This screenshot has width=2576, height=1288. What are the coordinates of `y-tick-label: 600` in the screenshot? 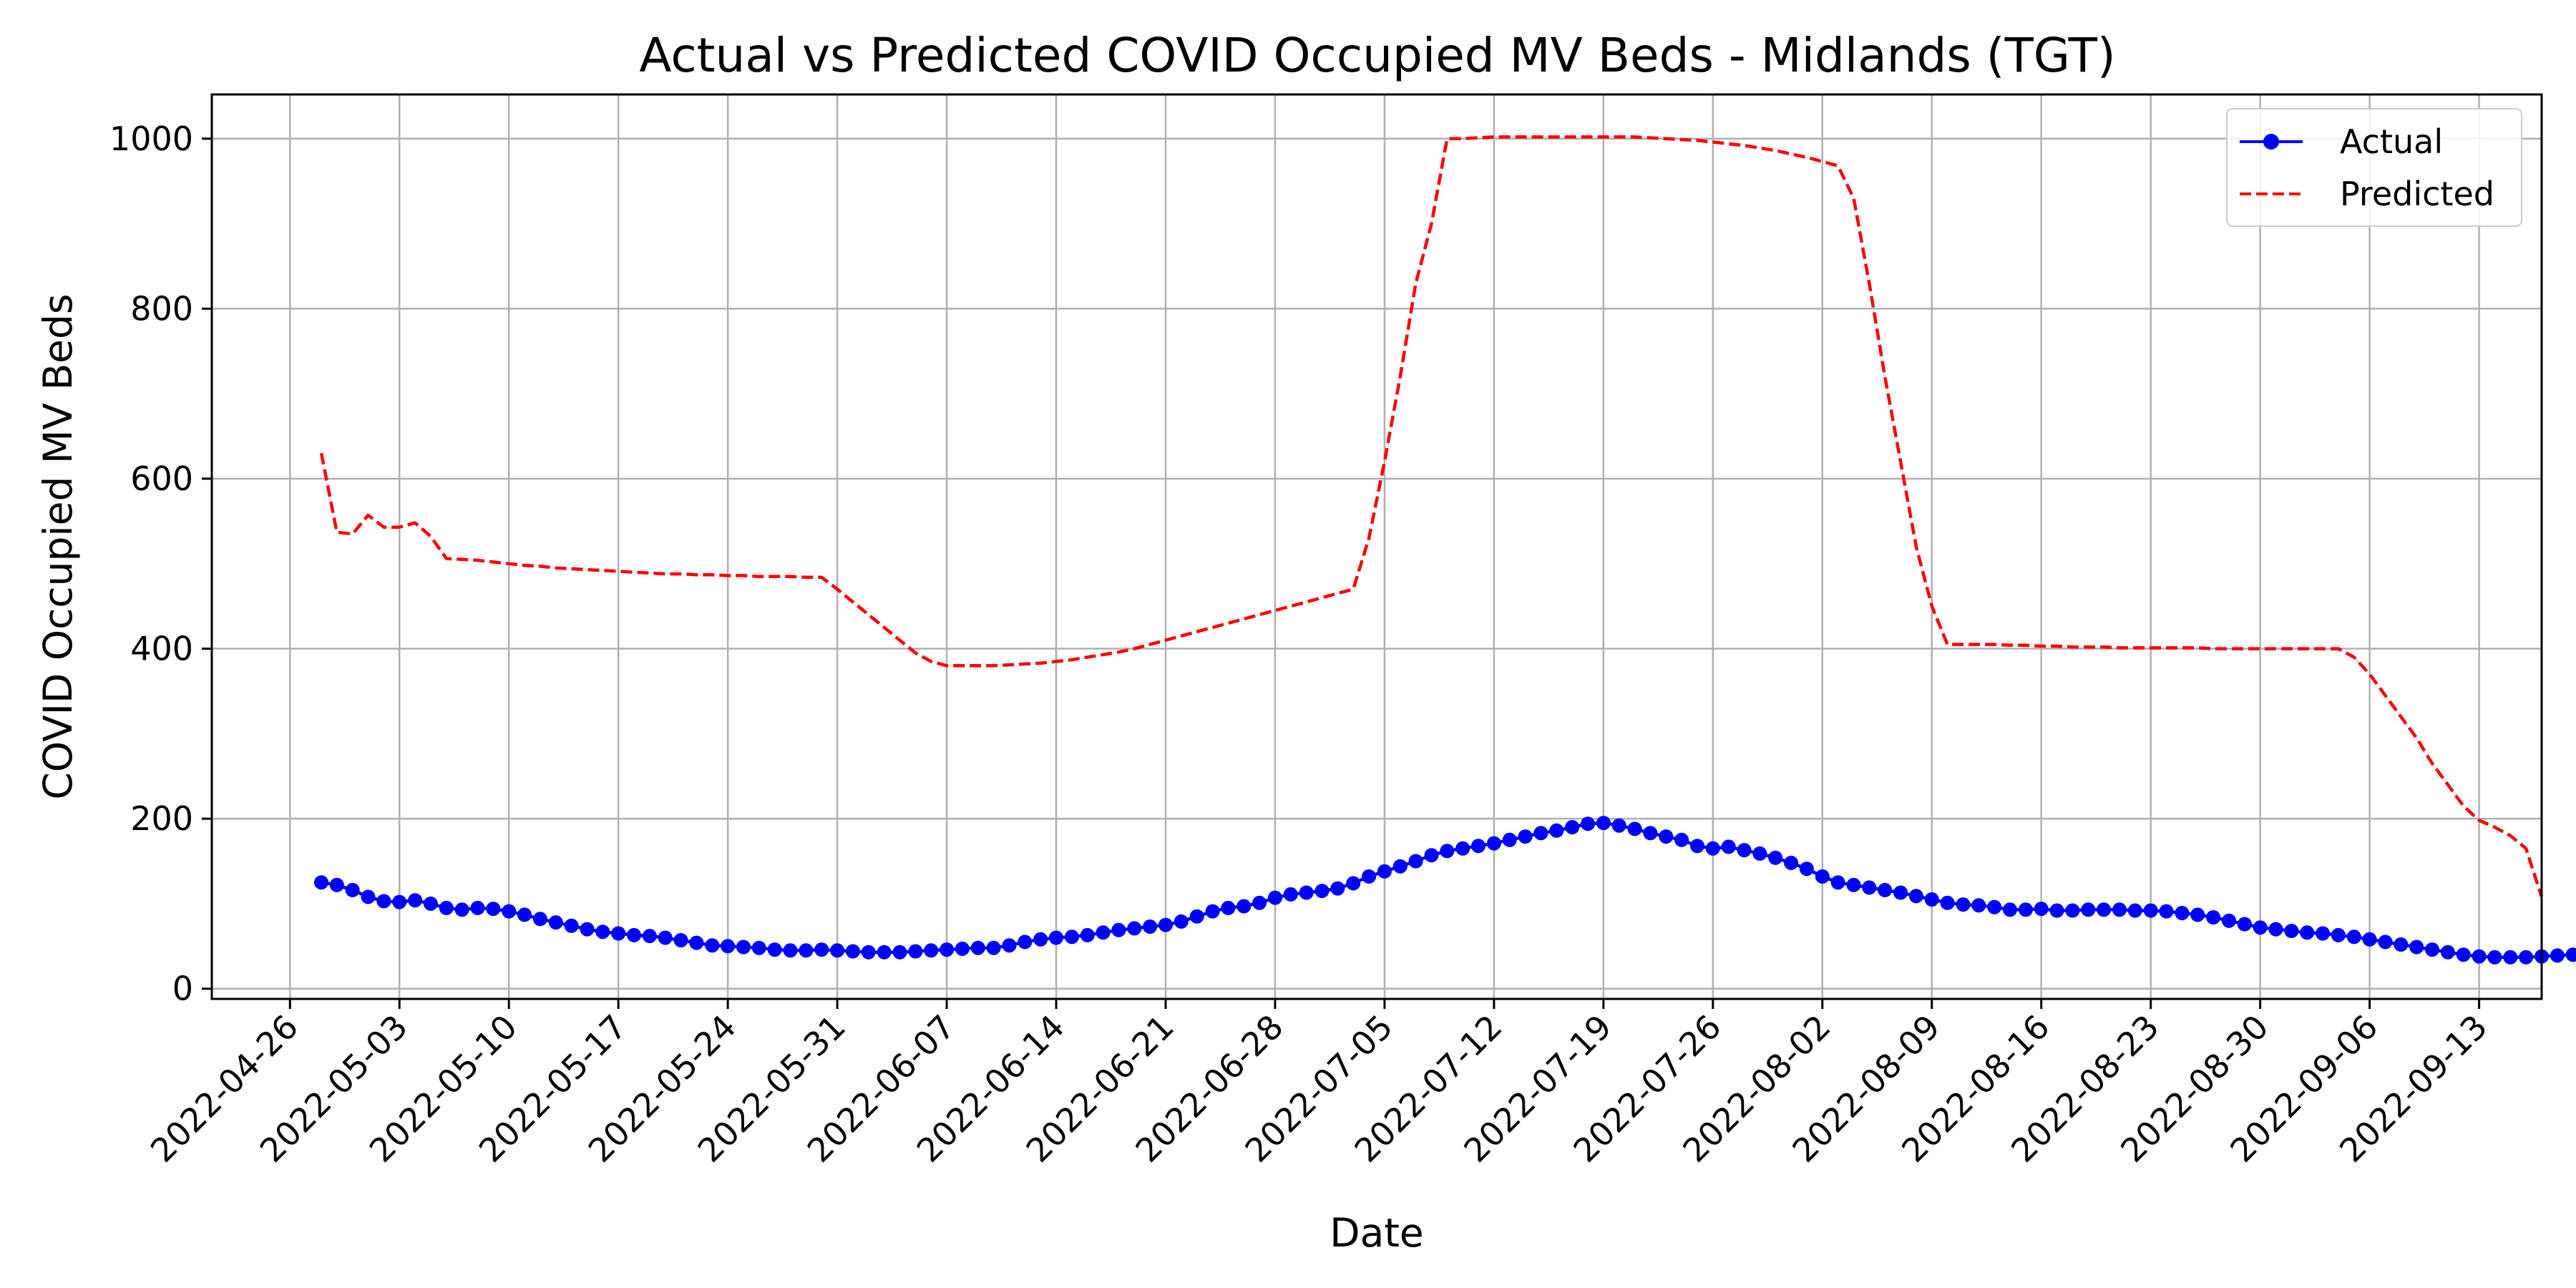 It's located at (161, 478).